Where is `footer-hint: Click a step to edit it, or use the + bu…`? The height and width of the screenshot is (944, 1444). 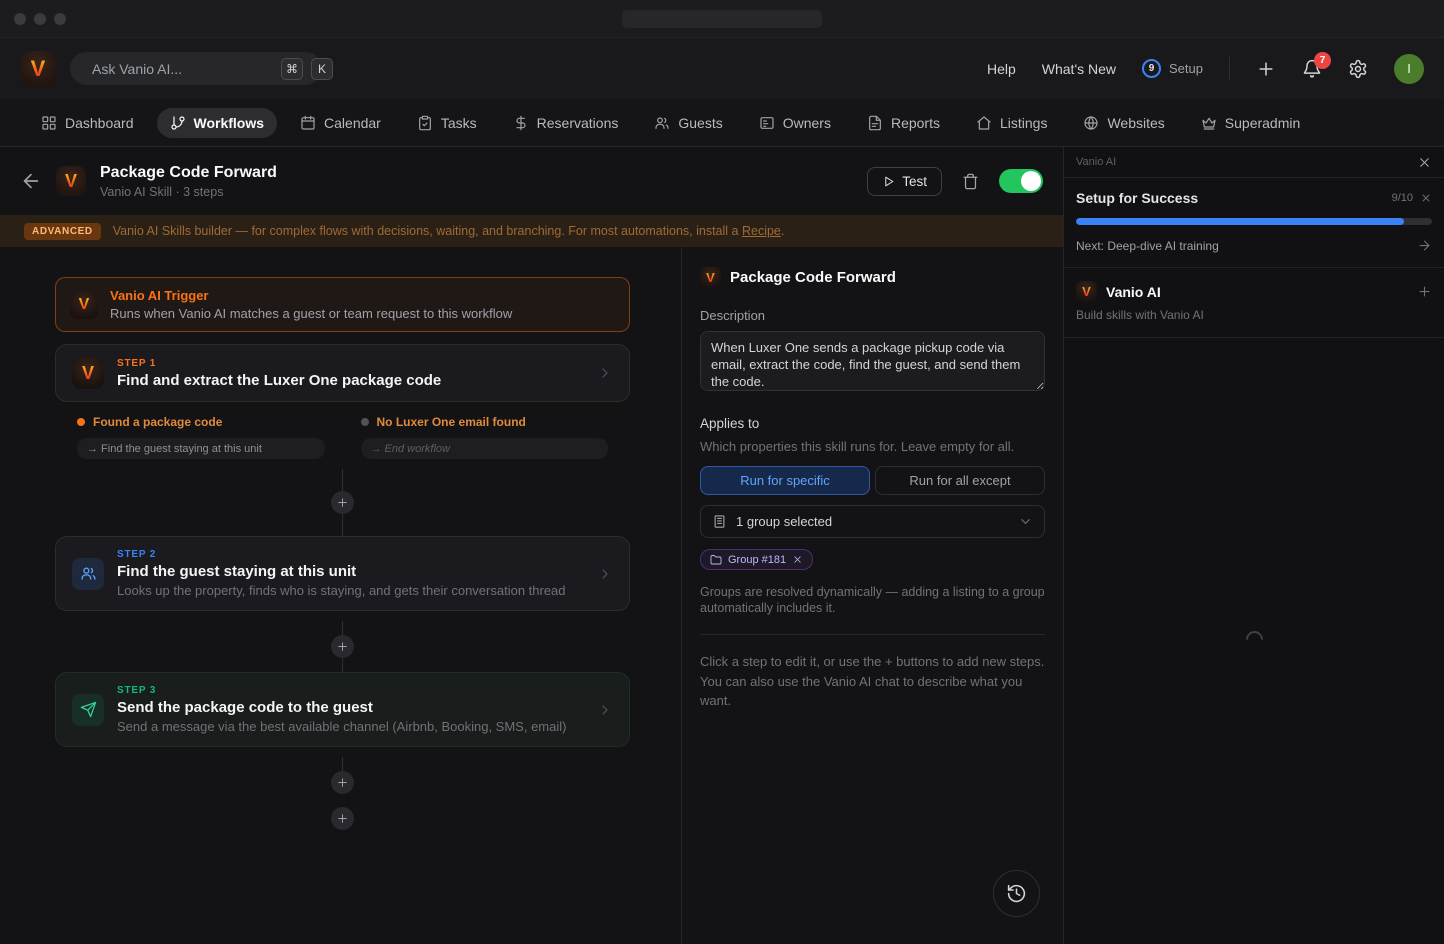 footer-hint: Click a step to edit it, or use the + bu… is located at coordinates (872, 681).